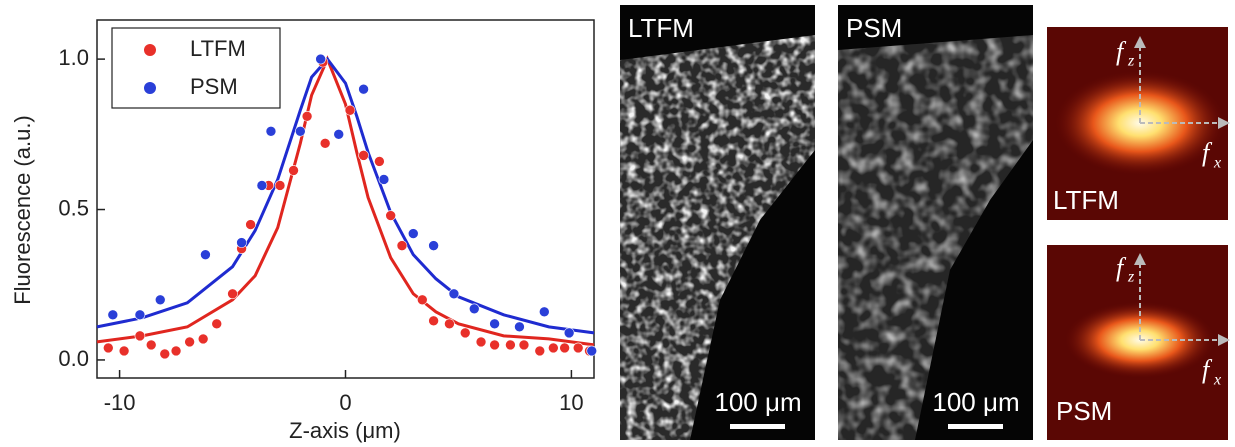 The height and width of the screenshot is (447, 1235). I want to click on ltfm-spectrum: f z f x LTFM, so click(1138, 123).